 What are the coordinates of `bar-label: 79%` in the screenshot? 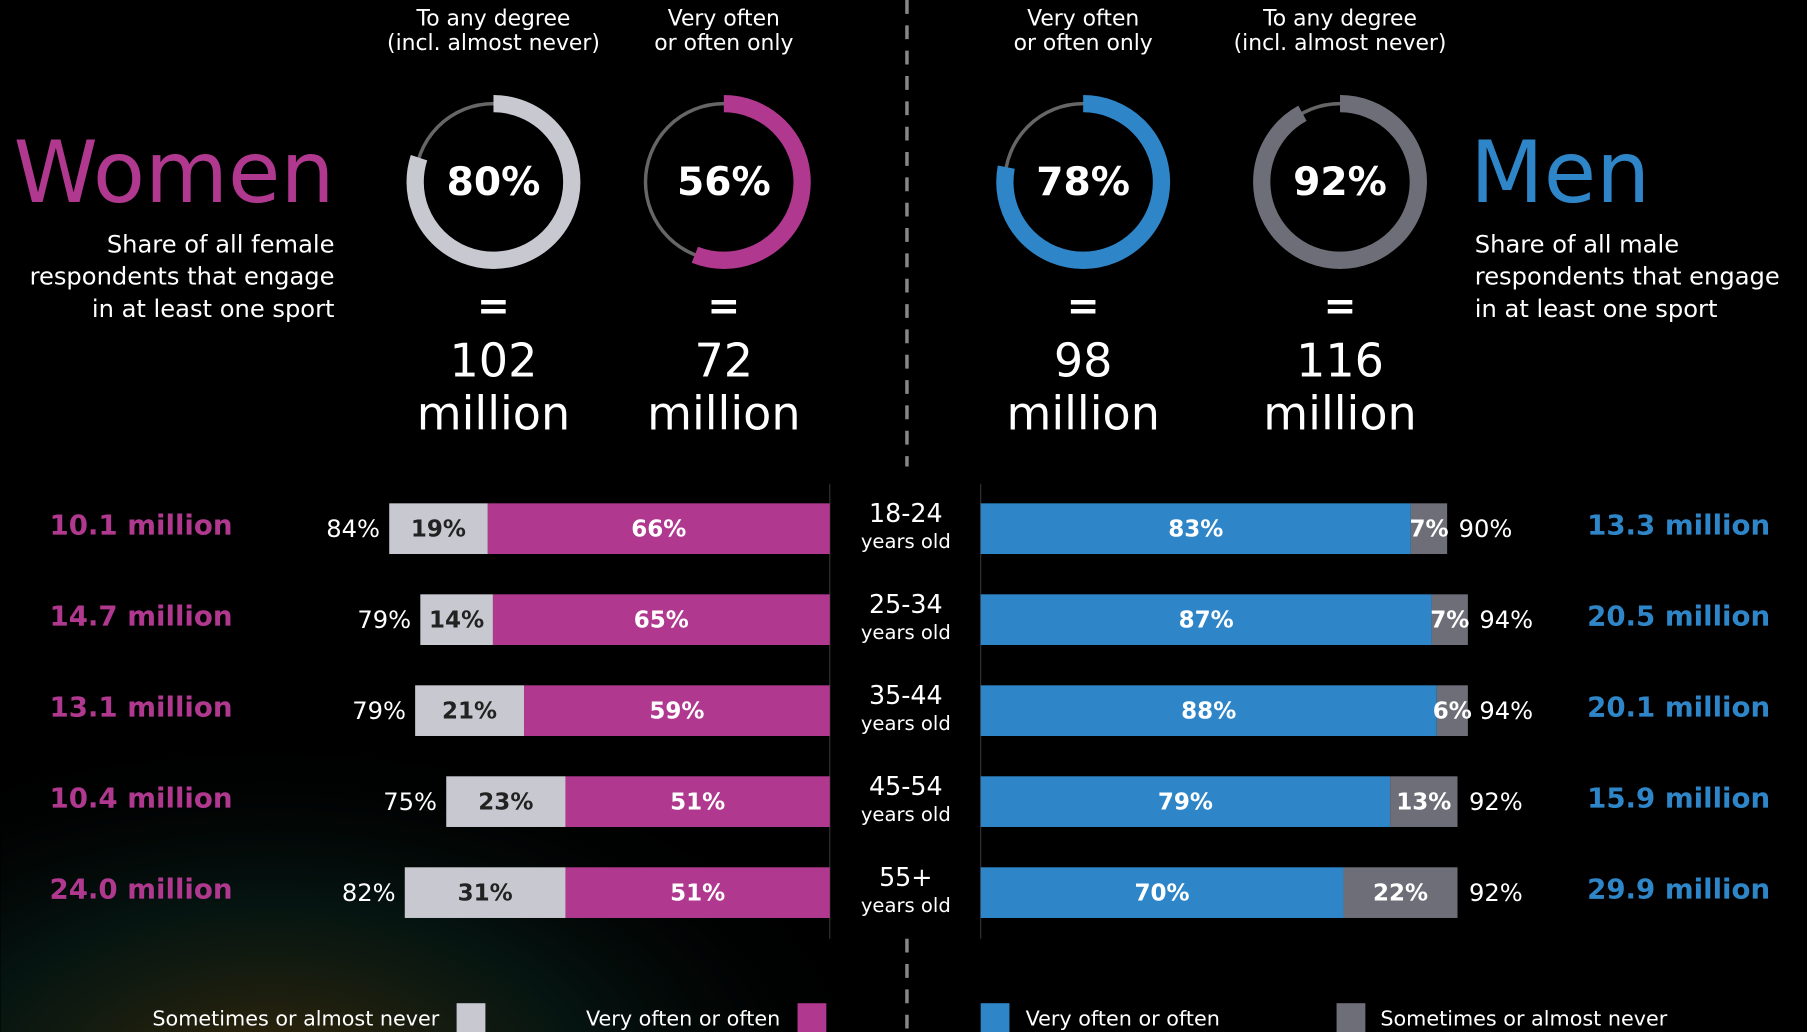 It's located at (1185, 802).